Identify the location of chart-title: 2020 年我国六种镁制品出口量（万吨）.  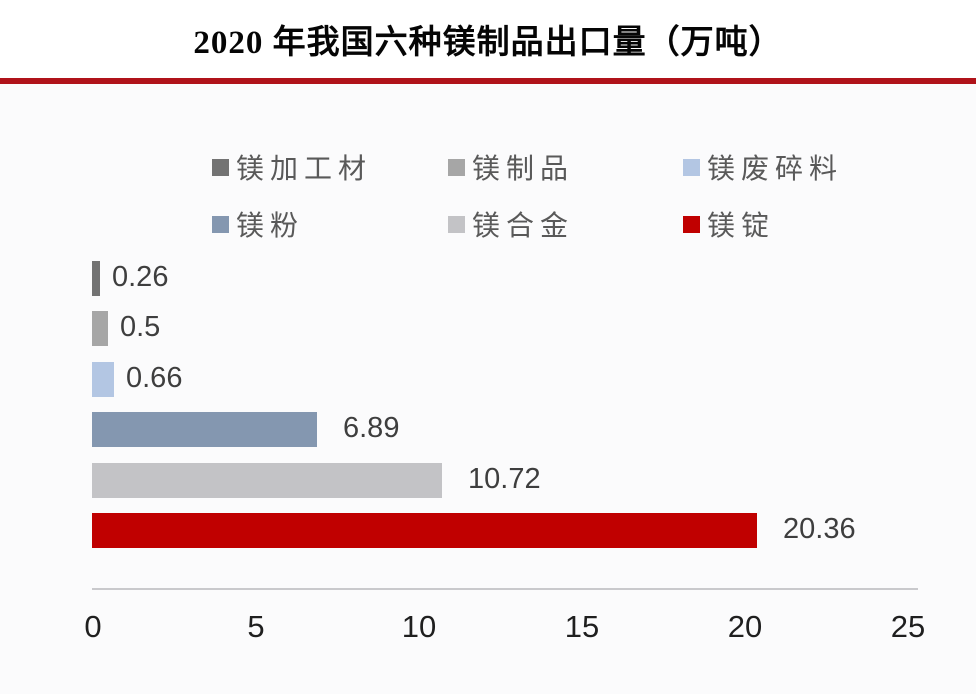
(488, 43).